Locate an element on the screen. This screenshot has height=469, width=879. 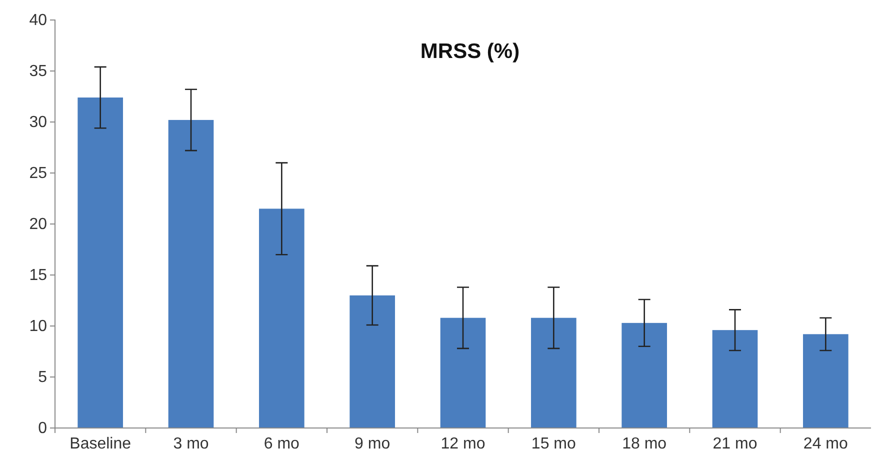
y-tick-label: 35 is located at coordinates (38, 71).